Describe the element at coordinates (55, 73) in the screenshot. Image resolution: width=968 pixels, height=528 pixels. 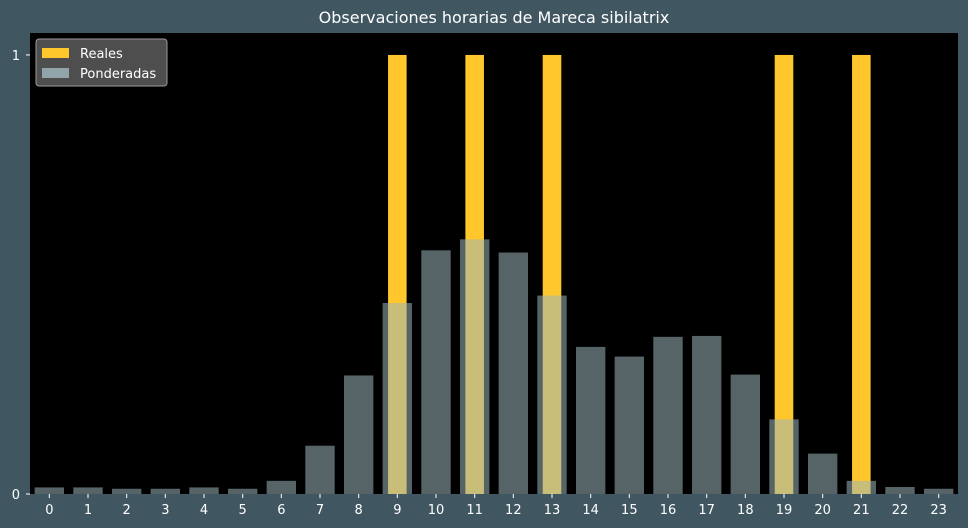
I see `legend-swatch-ponderadas` at that location.